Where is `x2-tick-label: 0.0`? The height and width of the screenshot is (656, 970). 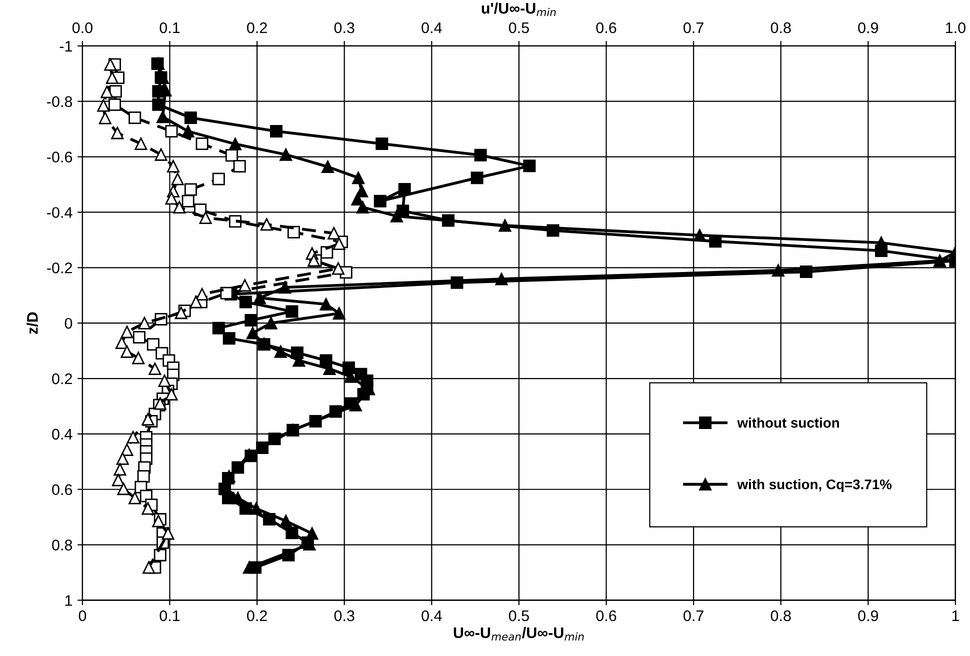
x2-tick-label: 0.0 is located at coordinates (82, 28).